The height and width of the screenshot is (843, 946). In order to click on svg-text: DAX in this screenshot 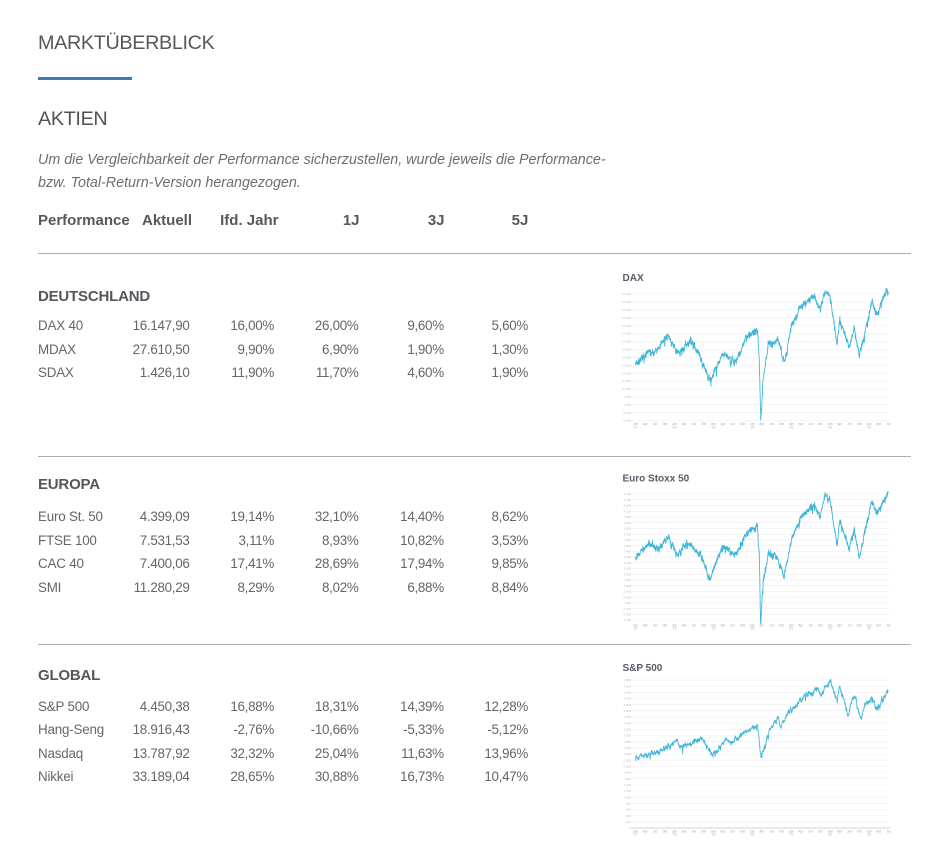, I will do `click(633, 278)`.